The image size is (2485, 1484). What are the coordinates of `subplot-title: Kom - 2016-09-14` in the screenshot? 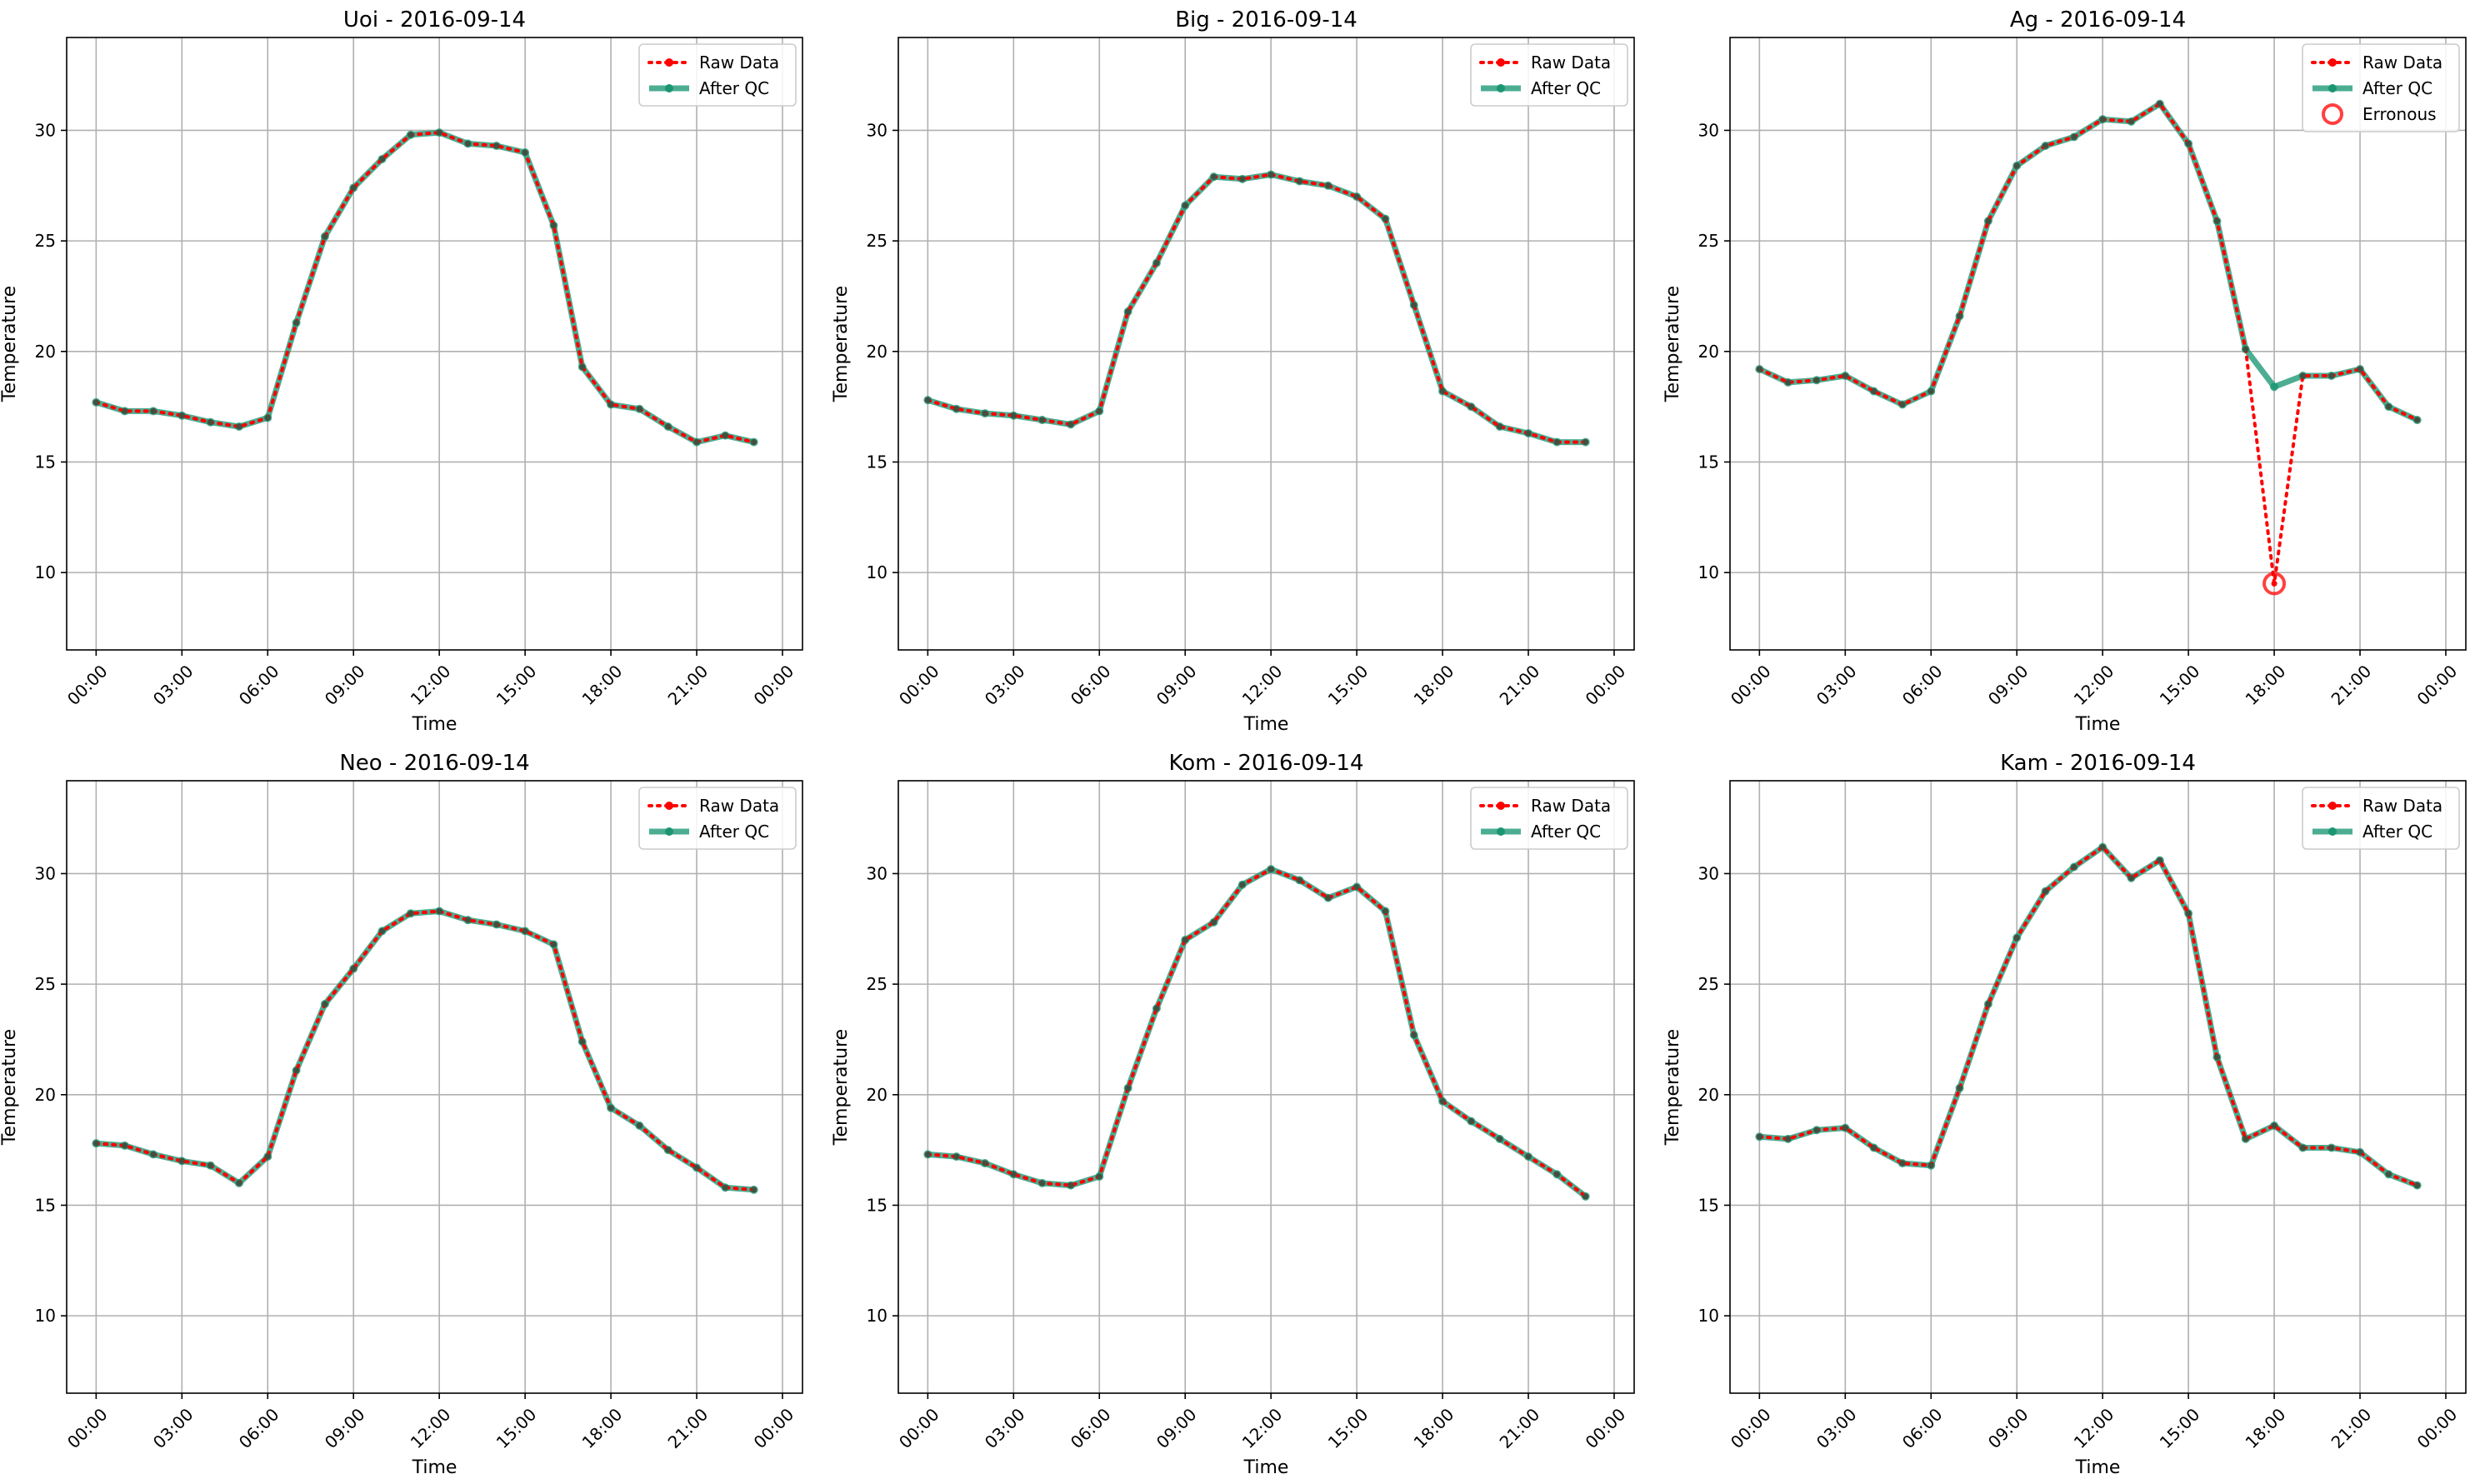 It's located at (1266, 764).